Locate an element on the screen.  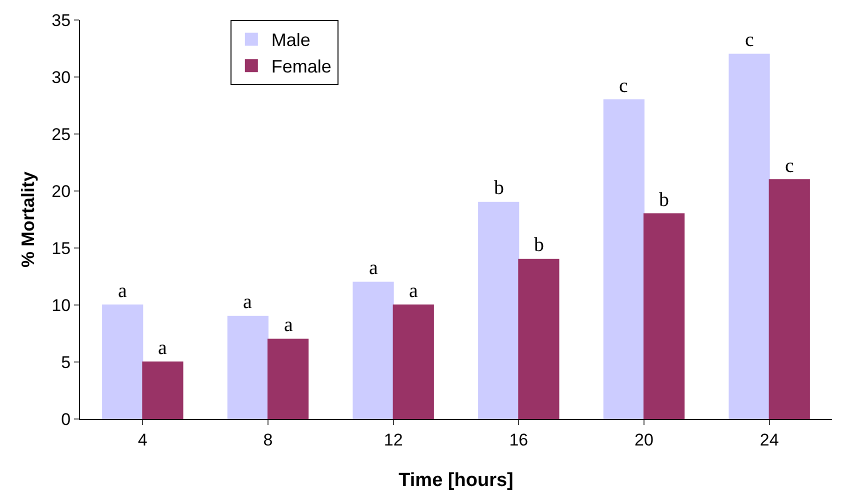
x-tick-label: 12 is located at coordinates (393, 440).